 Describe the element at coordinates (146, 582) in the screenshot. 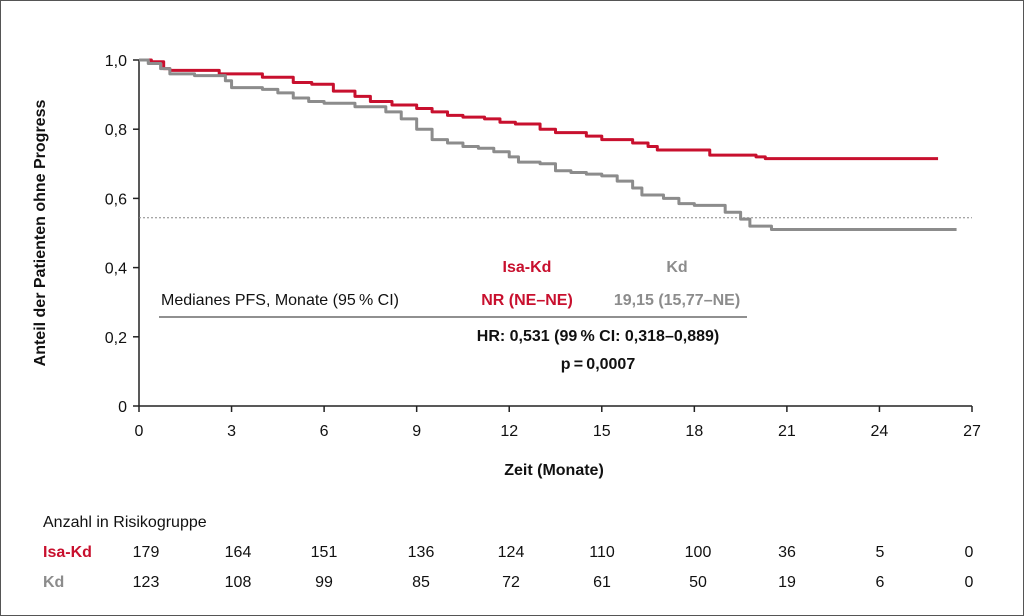

I see `risk-cell: 123` at that location.